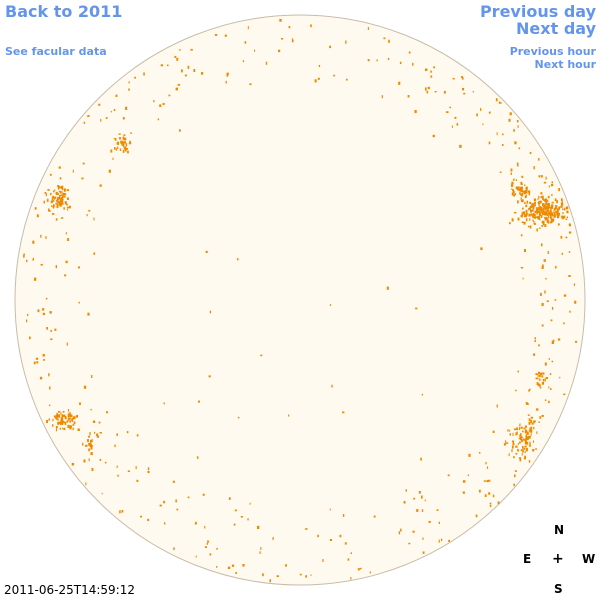 The height and width of the screenshot is (600, 600). I want to click on observation-timestamp: 2011-06-25T14:59:12, so click(69, 590).